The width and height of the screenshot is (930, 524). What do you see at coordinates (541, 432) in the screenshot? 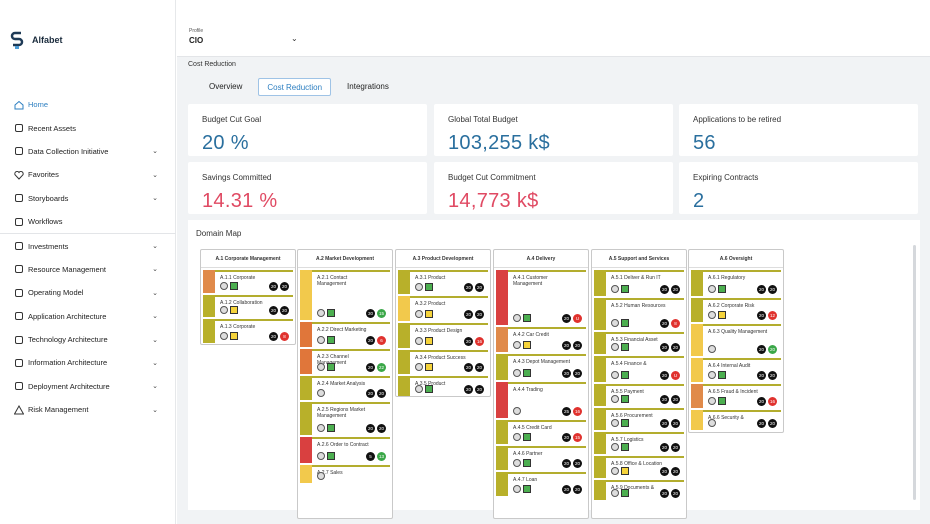
I see `capability-card: A.4.5 Credit Card 20 15` at bounding box center [541, 432].